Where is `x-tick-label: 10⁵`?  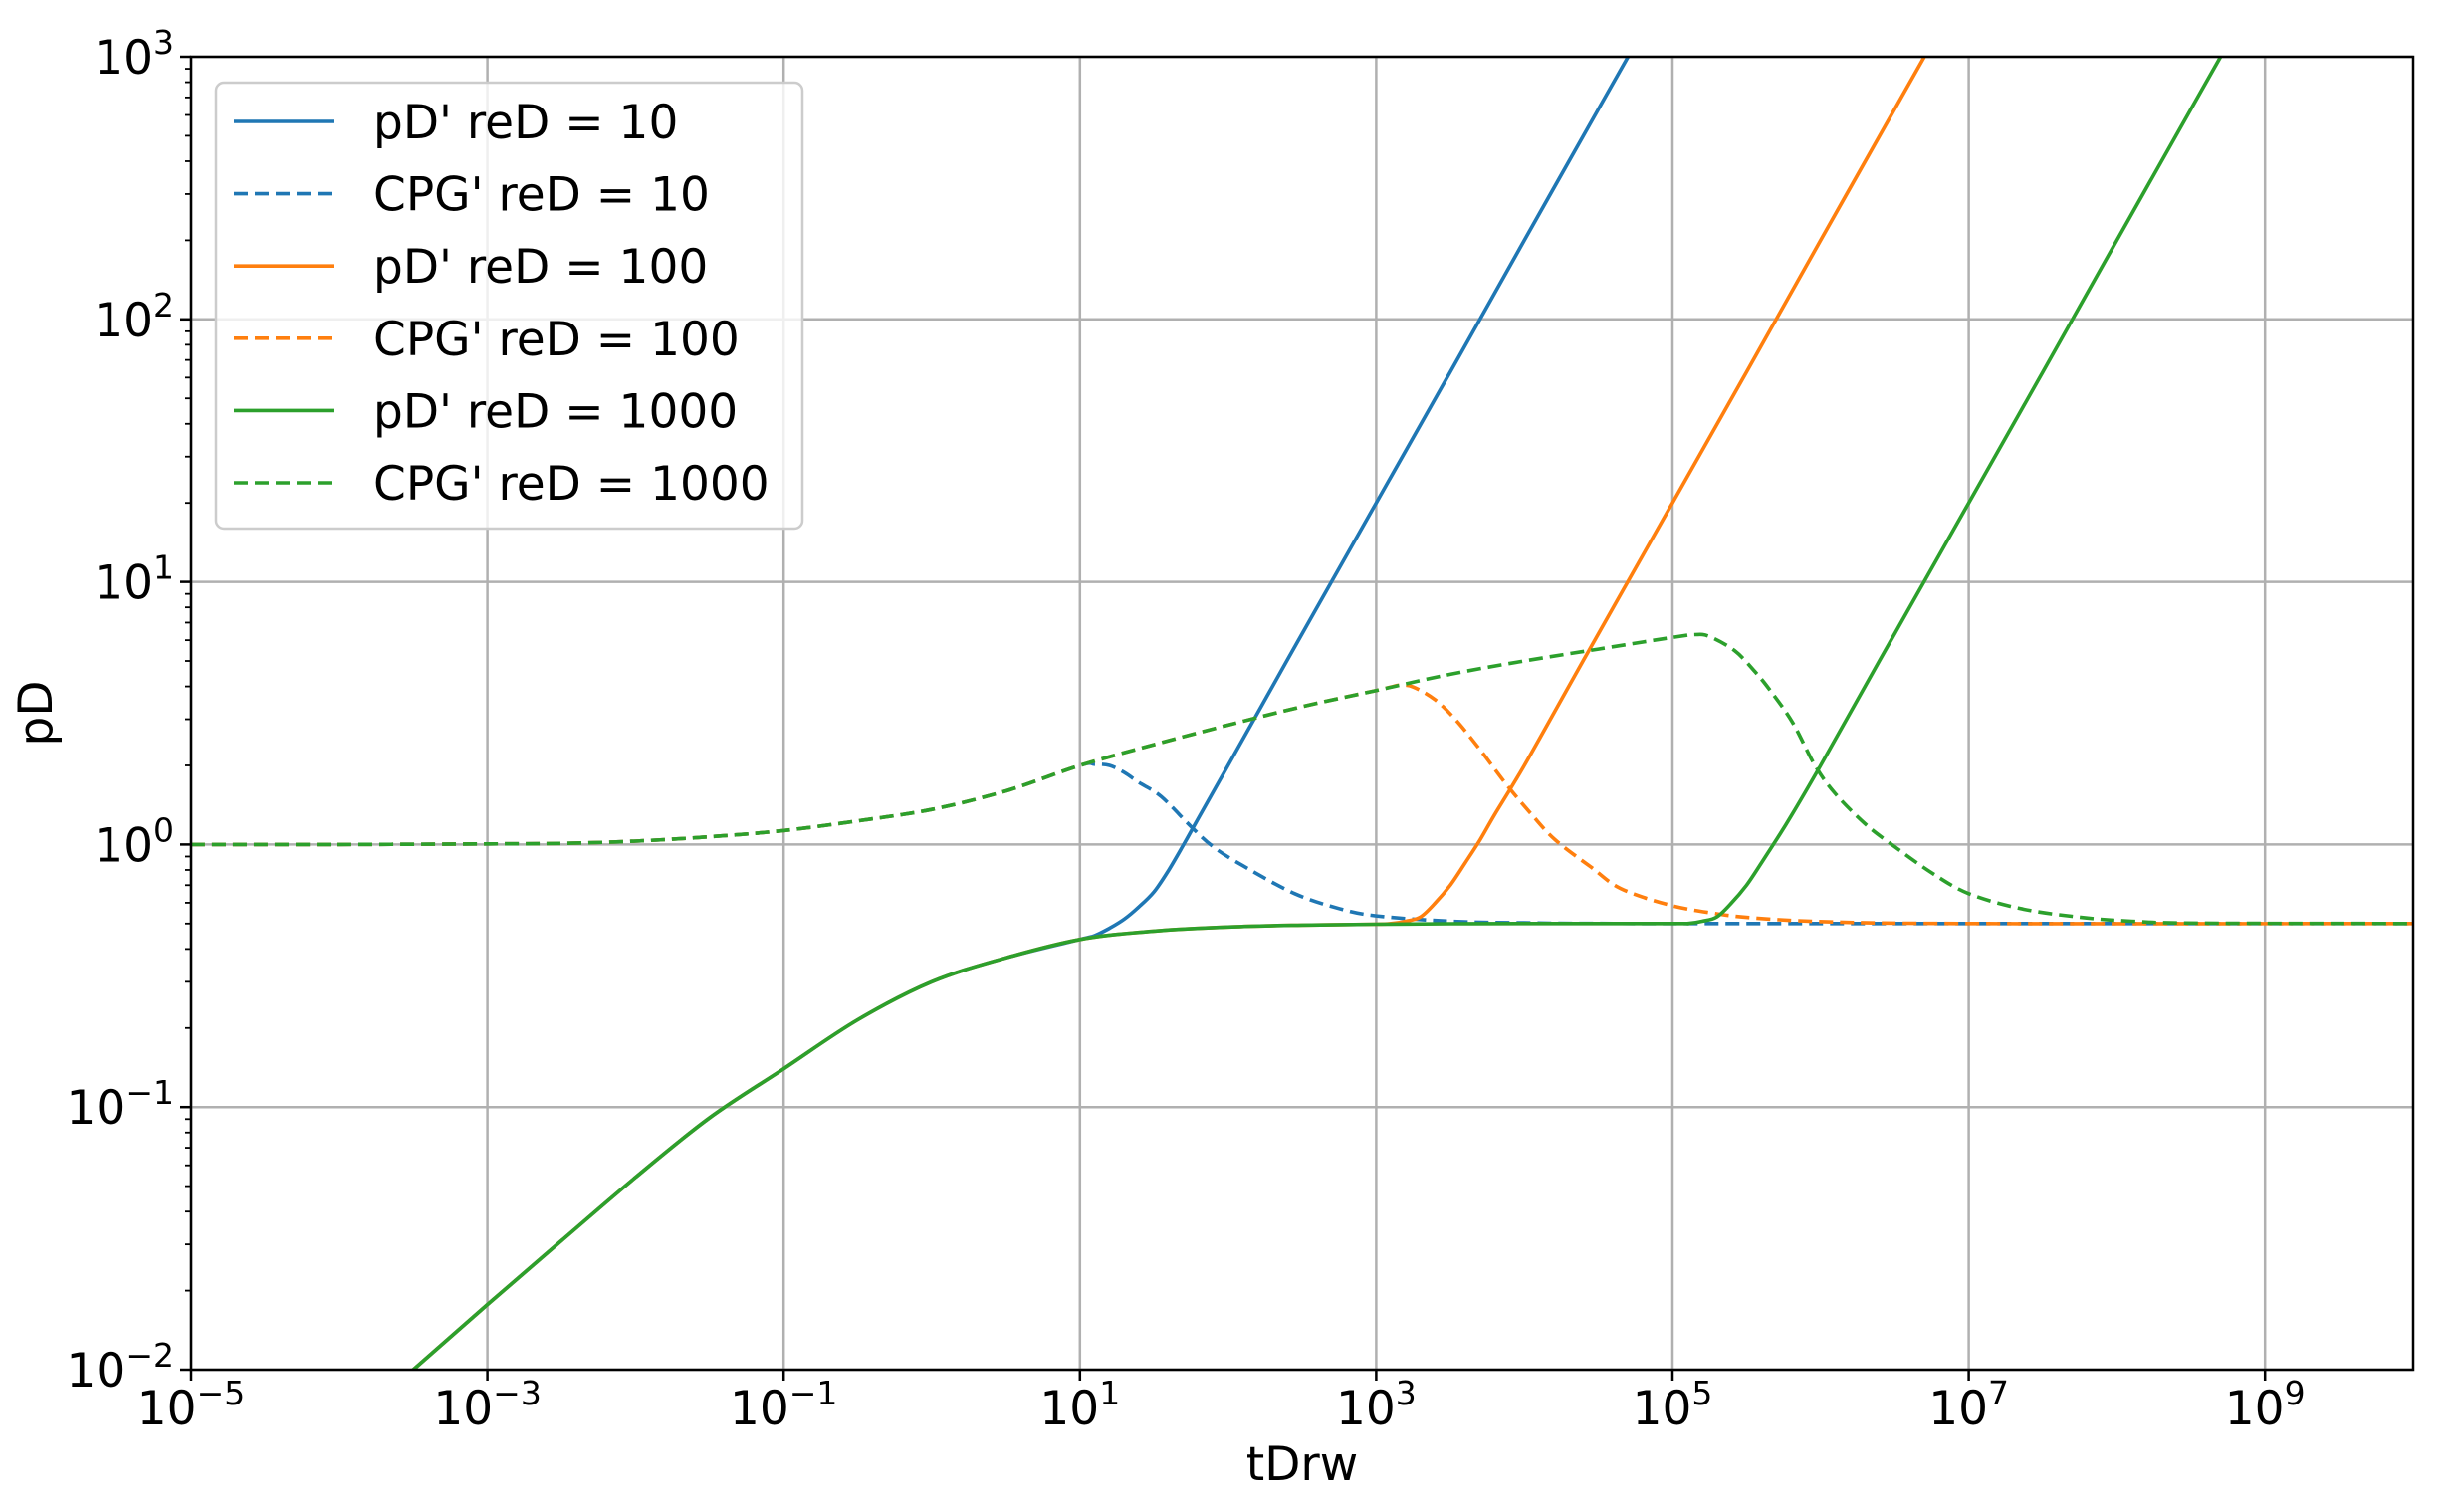 x-tick-label: 10⁵ is located at coordinates (1673, 1405).